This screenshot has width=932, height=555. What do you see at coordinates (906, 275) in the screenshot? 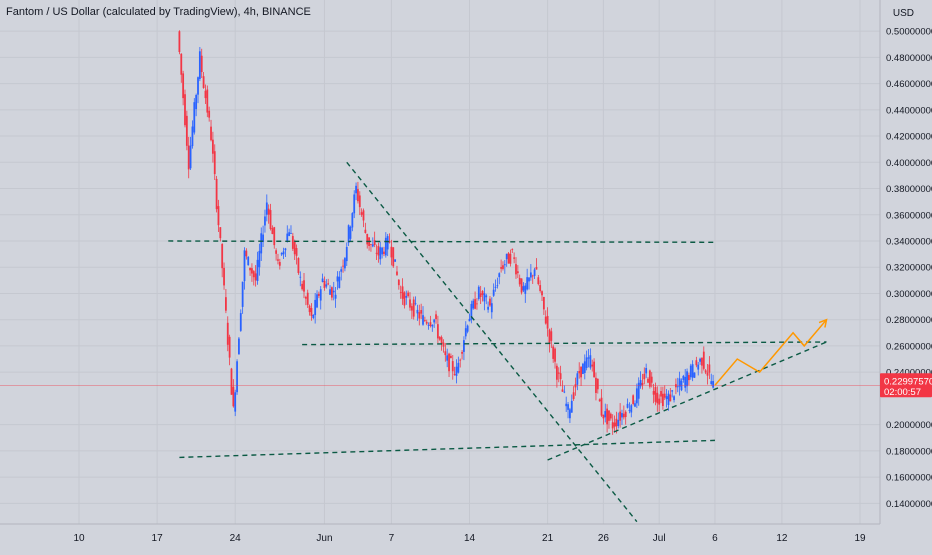
I see `y-axis-background` at bounding box center [906, 275].